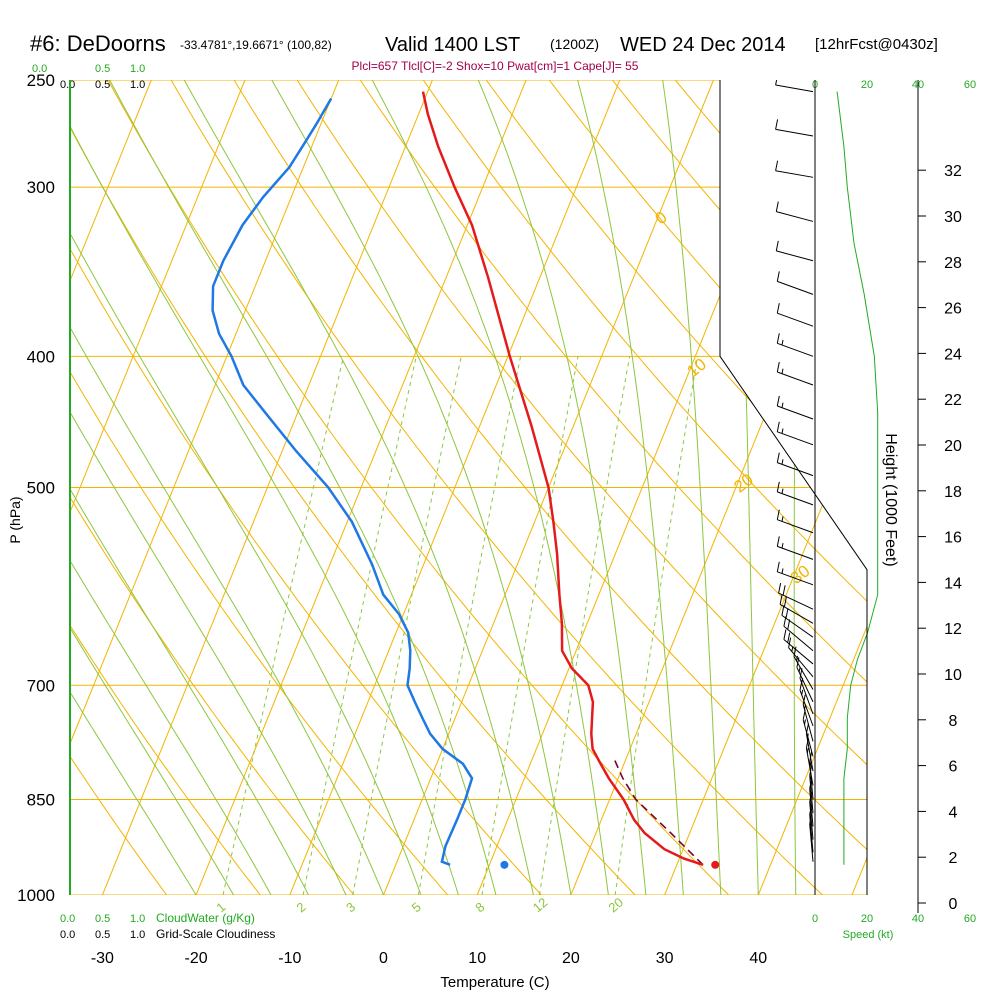  I want to click on pressure-tick-label: 250, so click(41, 80).